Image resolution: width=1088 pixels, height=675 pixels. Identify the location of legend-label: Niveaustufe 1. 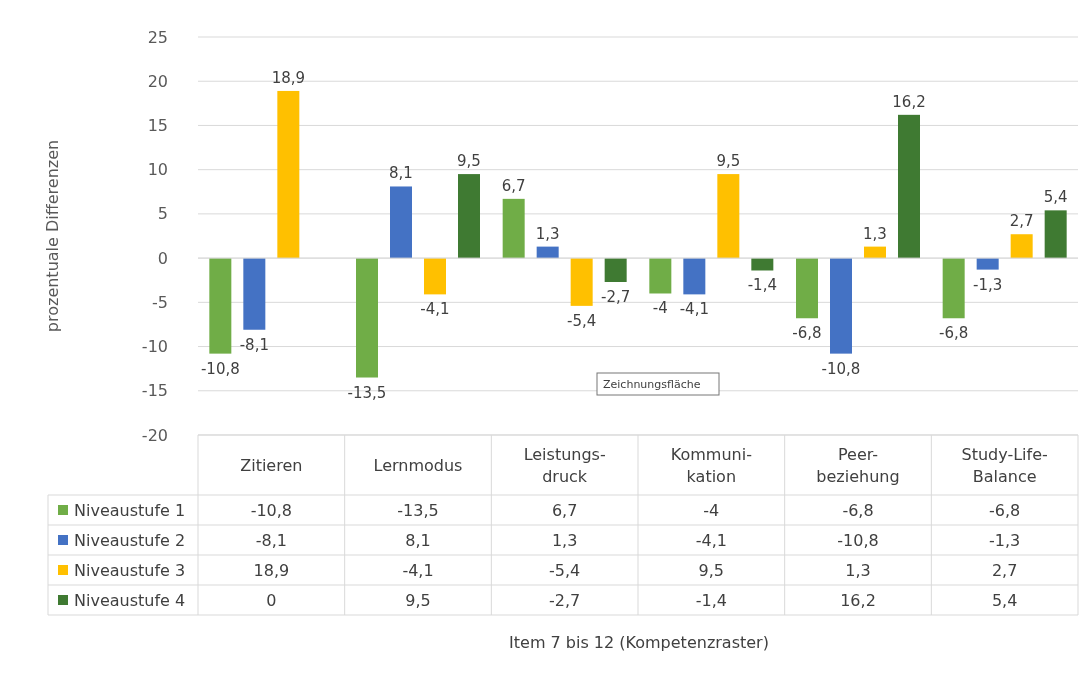
(130, 510).